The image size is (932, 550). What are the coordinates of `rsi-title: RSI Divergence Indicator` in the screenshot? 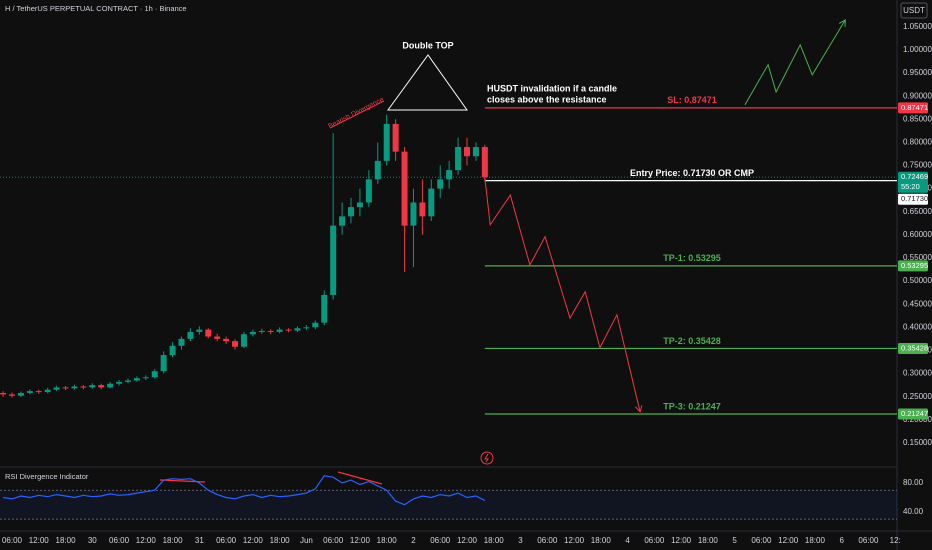 It's located at (47, 476).